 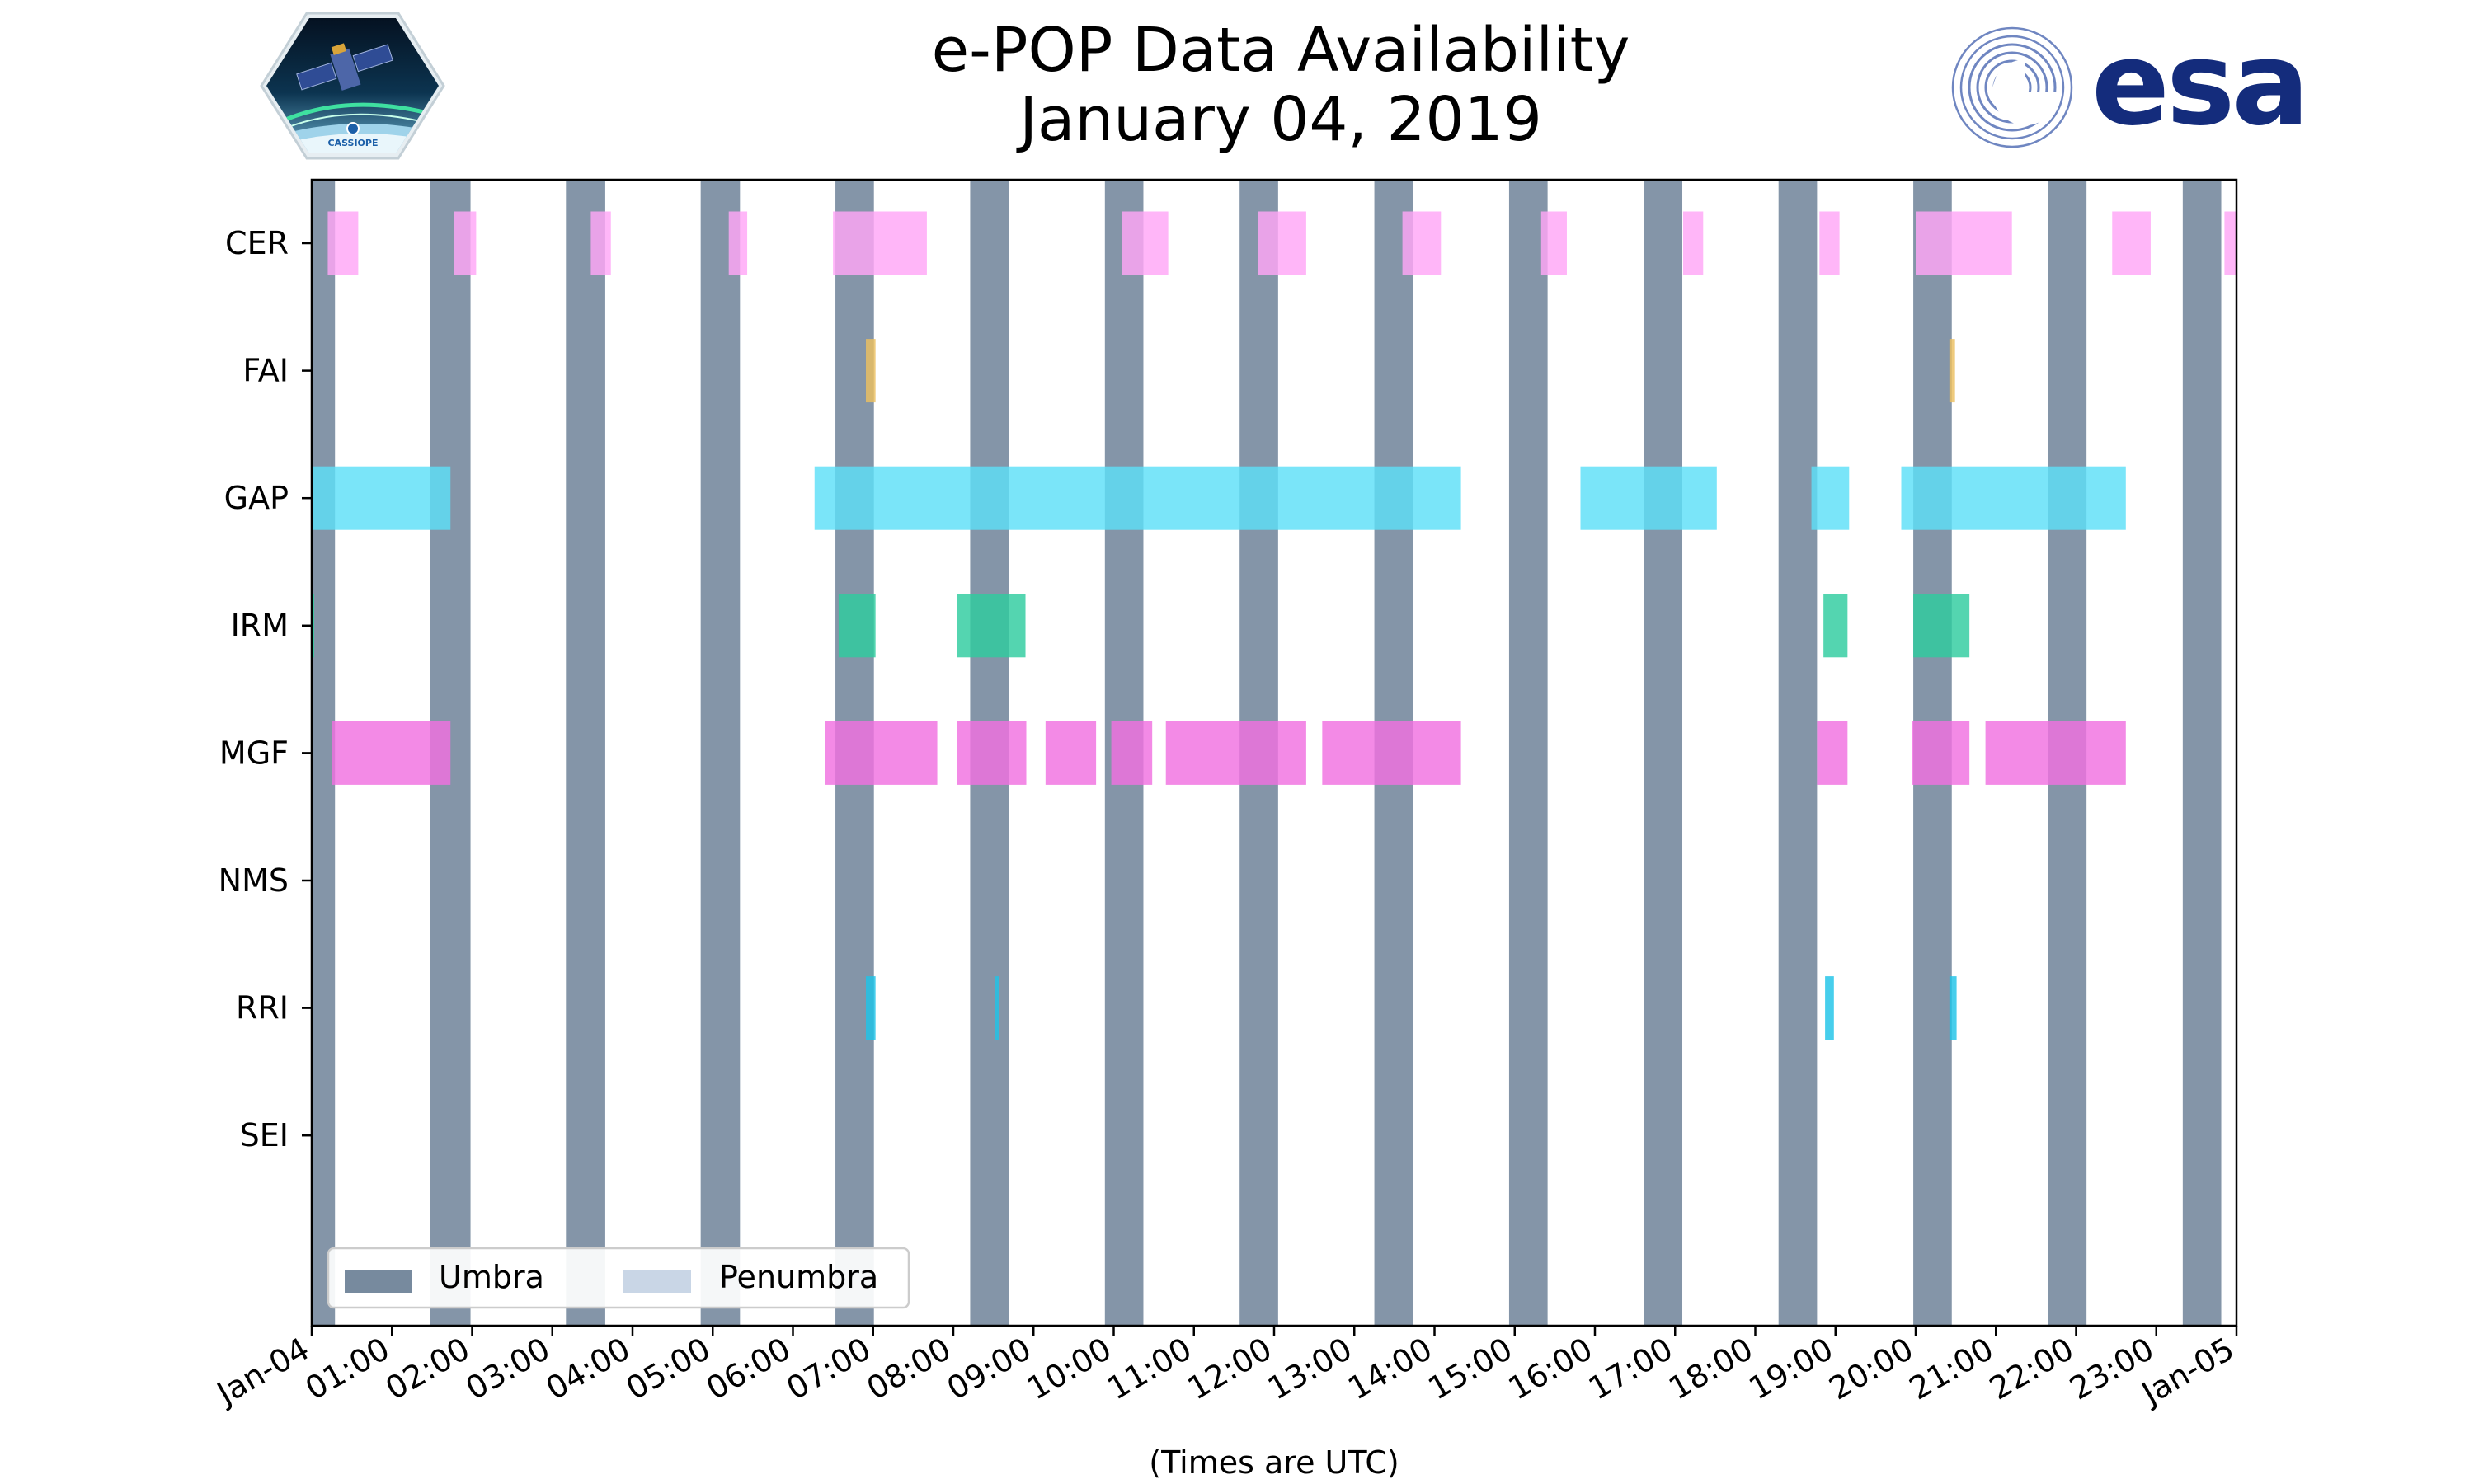 What do you see at coordinates (668, 1369) in the screenshot?
I see `x-tick-label: 05:00` at bounding box center [668, 1369].